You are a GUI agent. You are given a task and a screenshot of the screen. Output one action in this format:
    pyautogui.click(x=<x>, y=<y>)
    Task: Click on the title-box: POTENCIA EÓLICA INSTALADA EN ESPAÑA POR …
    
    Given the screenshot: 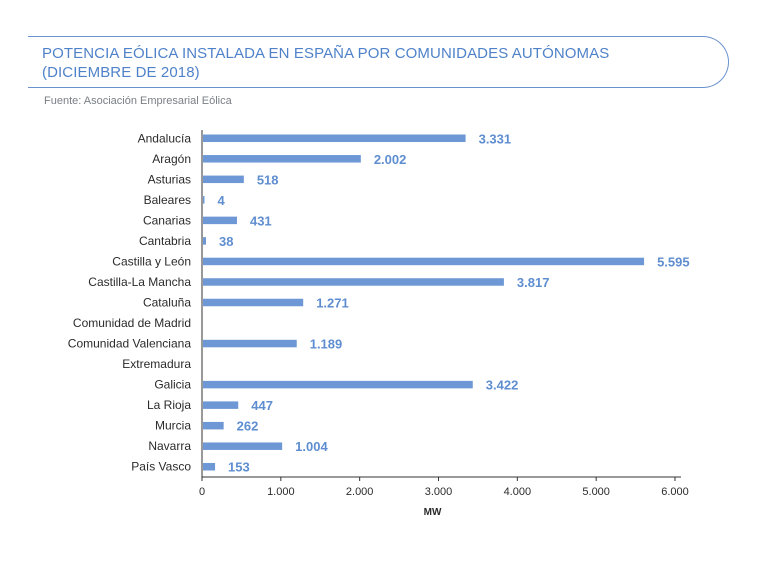 What is the action you would take?
    pyautogui.click(x=378, y=62)
    